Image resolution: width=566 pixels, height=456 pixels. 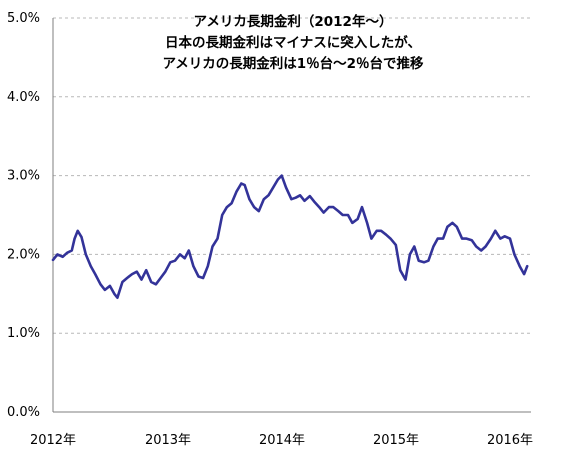 I want to click on x-tick-label: 2015年, so click(x=396, y=440).